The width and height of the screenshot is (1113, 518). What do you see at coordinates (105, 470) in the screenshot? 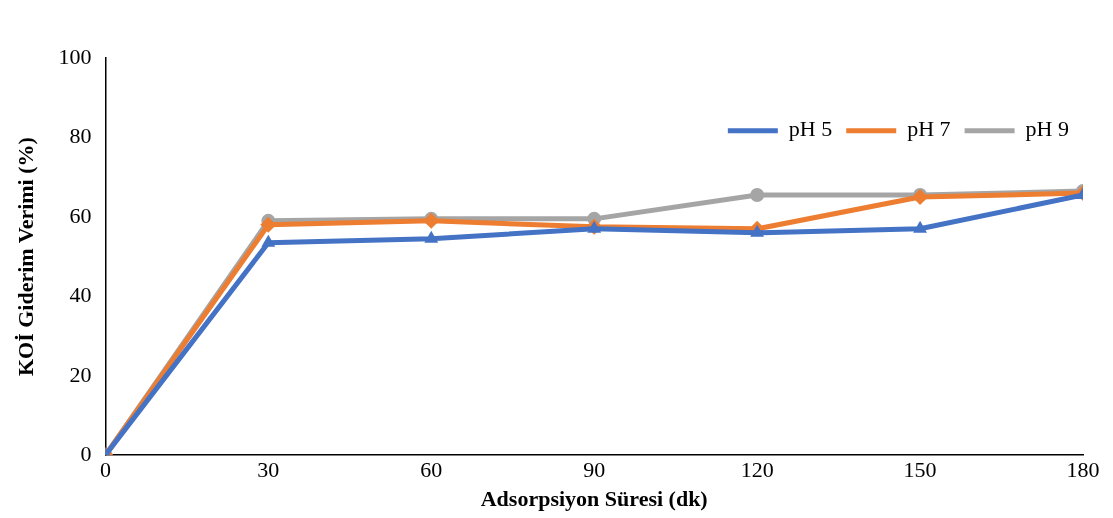
I see `x-tick-label: 0` at bounding box center [105, 470].